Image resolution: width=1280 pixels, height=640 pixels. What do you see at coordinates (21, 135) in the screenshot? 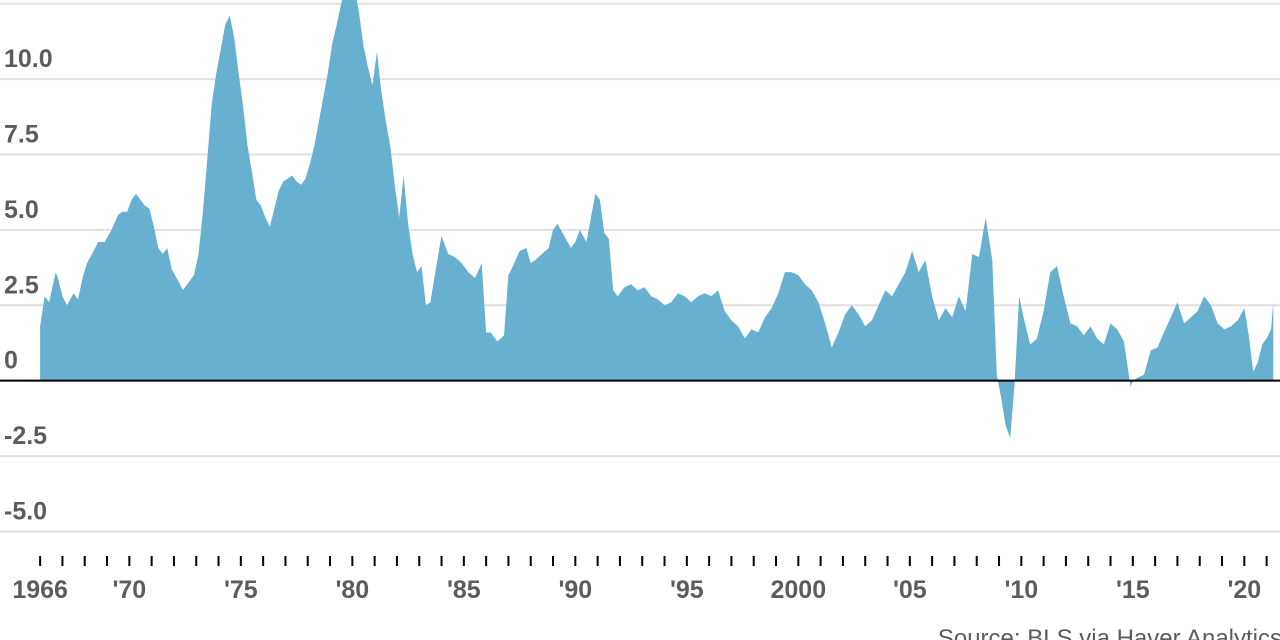
I see `y-tick-label: 7.5` at bounding box center [21, 135].